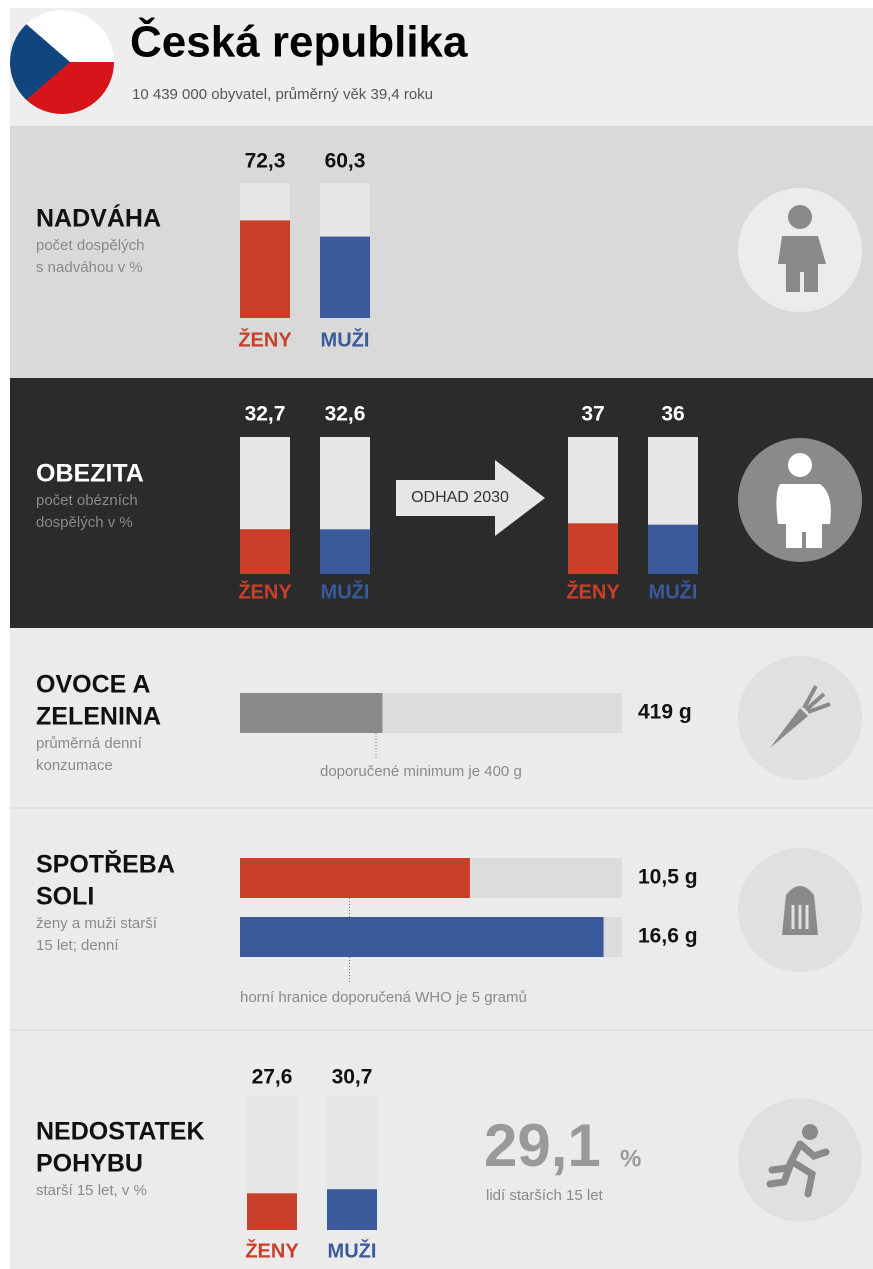  I want to click on bar-value-label: 36, so click(672, 414).